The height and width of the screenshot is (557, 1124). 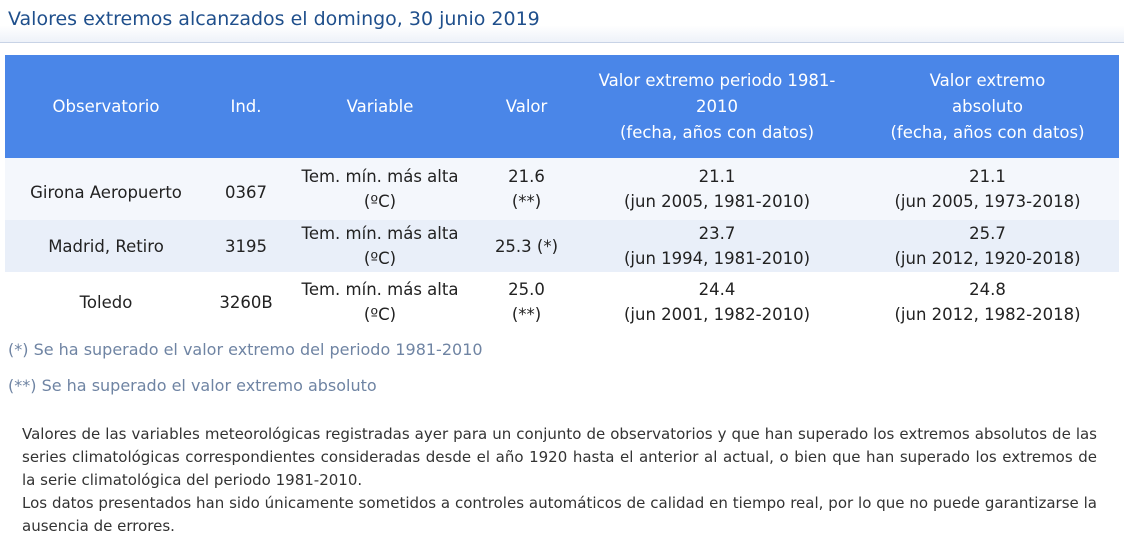 What do you see at coordinates (717, 302) in the screenshot?
I see `cell-periodo: 24.4 (jun 2001, 1982-2010)` at bounding box center [717, 302].